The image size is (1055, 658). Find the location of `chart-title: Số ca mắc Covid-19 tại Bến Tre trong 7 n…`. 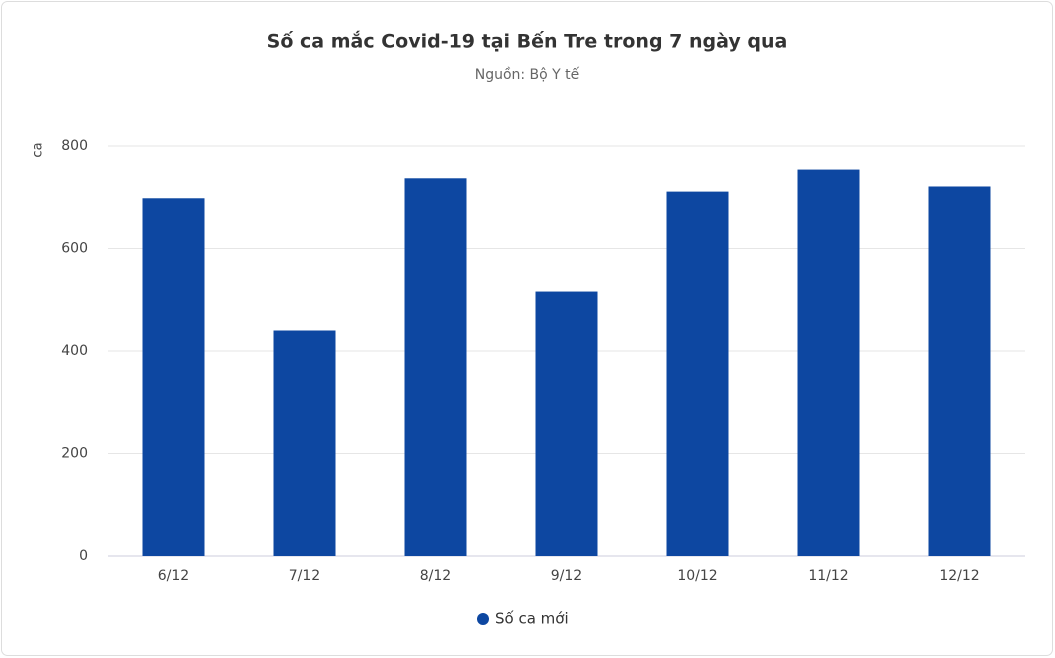

chart-title: Số ca mắc Covid-19 tại Bến Tre trong 7 n… is located at coordinates (527, 41).